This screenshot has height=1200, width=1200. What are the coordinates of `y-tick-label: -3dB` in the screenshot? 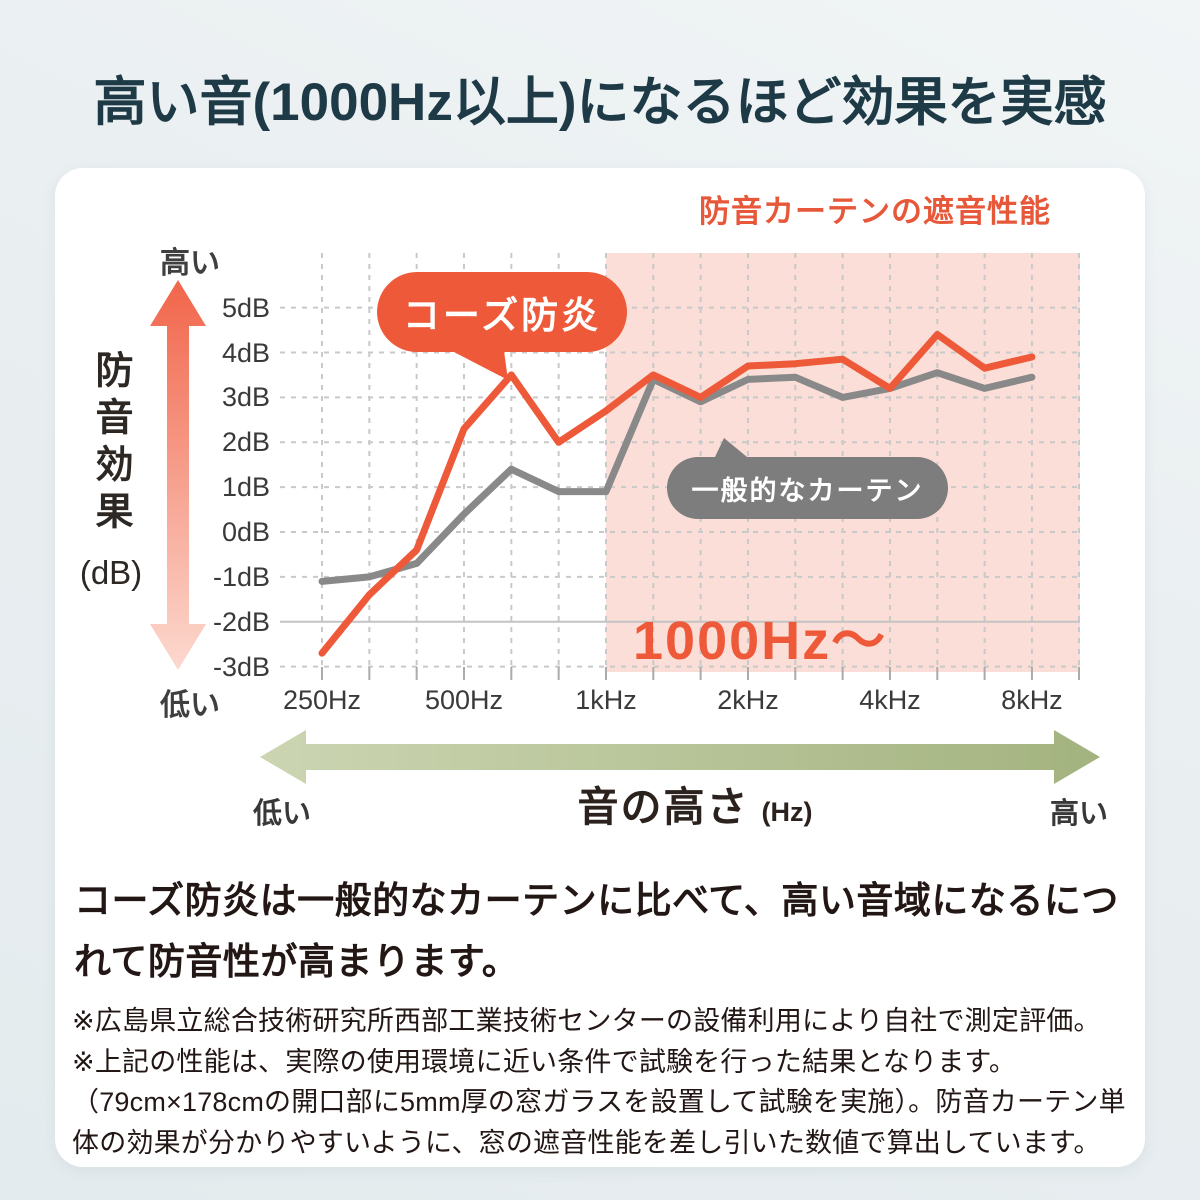 It's located at (241, 666).